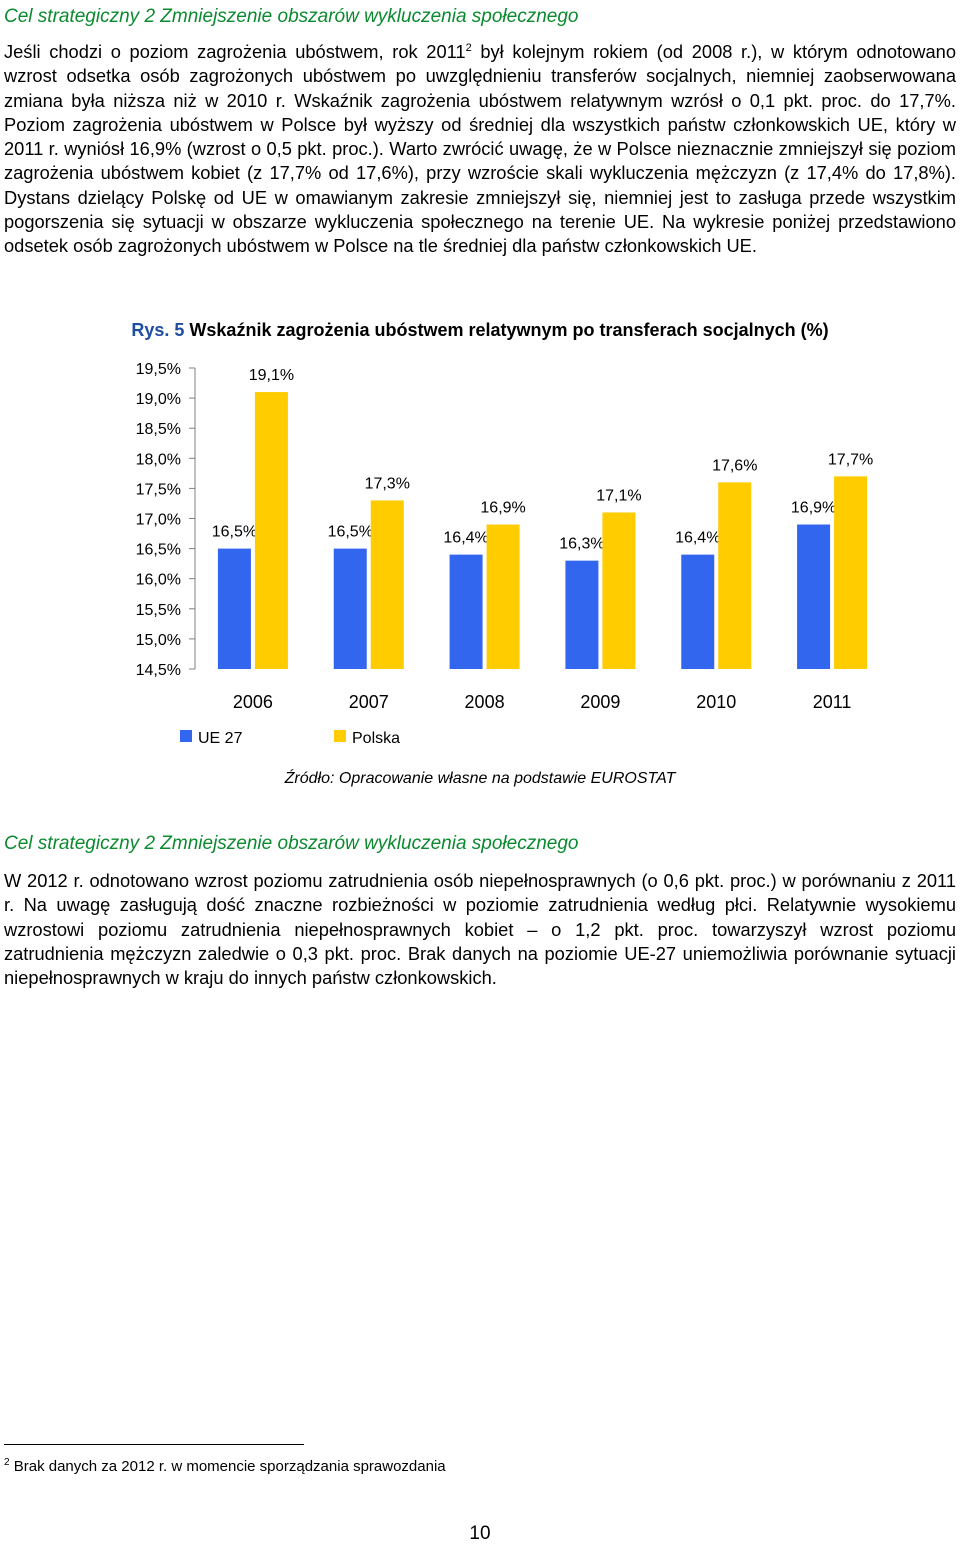 This screenshot has width=960, height=1545. Describe the element at coordinates (600, 702) in the screenshot. I see `x-tick-label: 2009` at that location.